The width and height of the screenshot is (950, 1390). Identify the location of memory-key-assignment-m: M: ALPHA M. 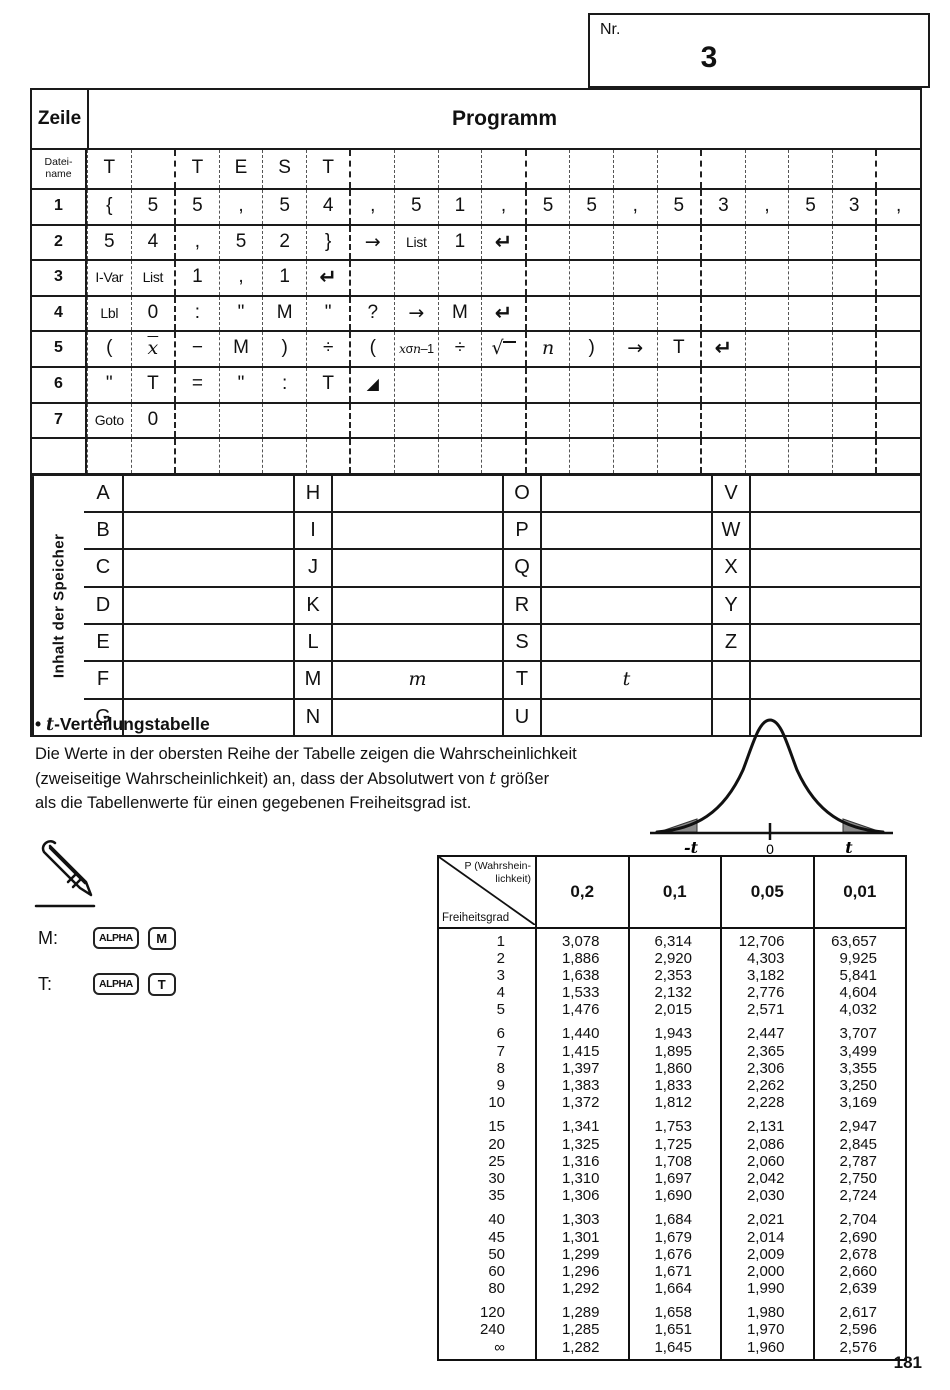
(111, 938).